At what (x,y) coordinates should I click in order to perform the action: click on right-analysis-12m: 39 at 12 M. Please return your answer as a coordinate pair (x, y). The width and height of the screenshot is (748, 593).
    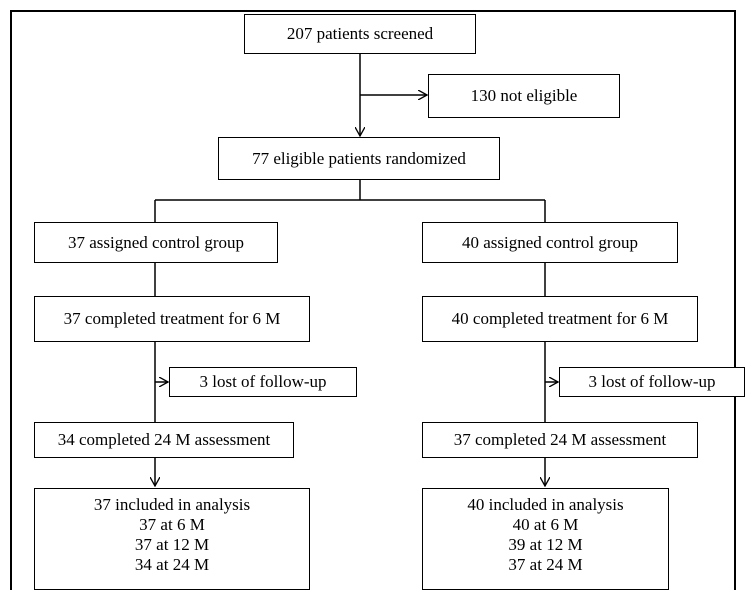
    Looking at the image, I should click on (545, 544).